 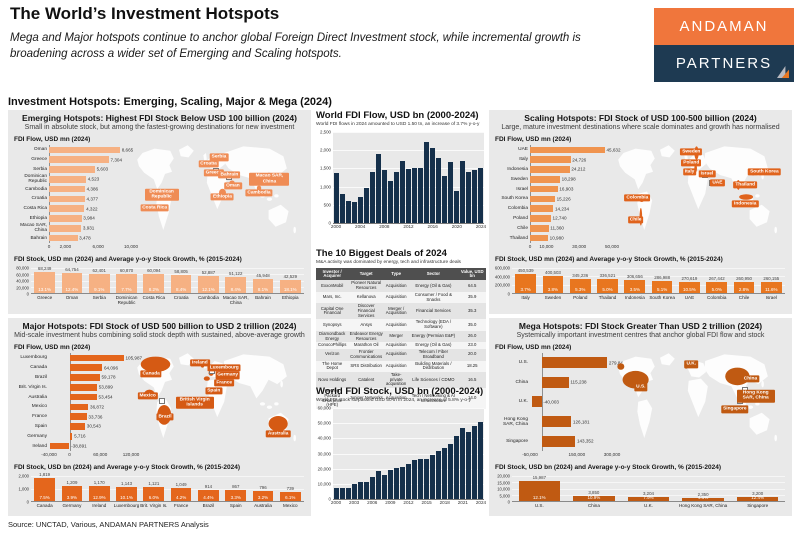 What do you see at coordinates (503, 476) in the screenshot?
I see `y-tick-label: 20,000` at bounding box center [503, 476].